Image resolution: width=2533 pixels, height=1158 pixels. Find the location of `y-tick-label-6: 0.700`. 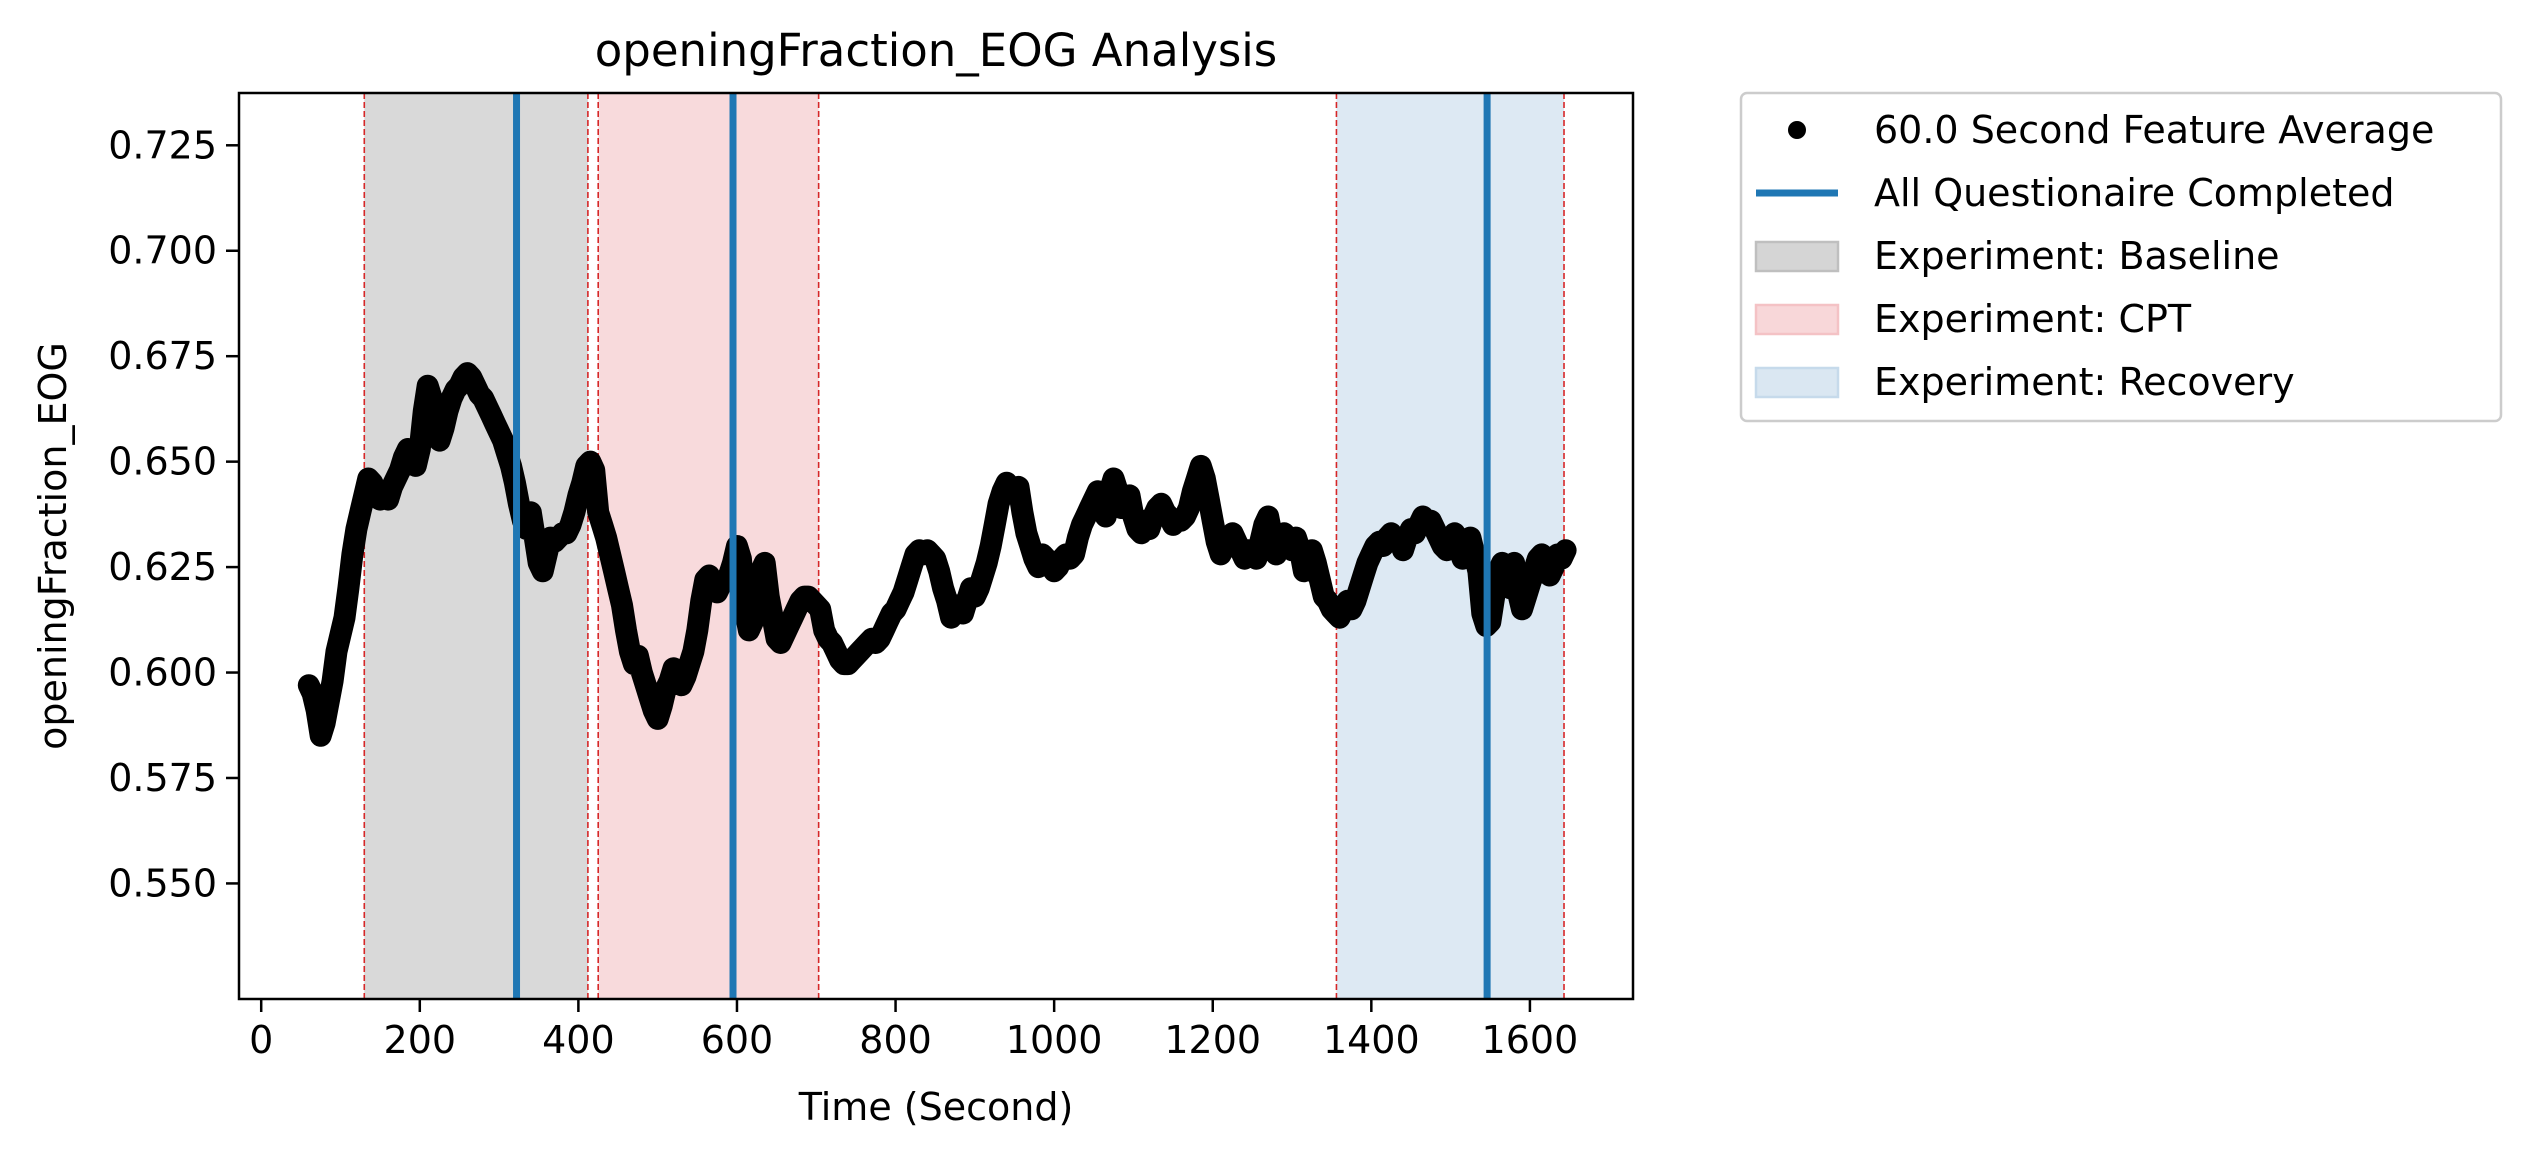

y-tick-label-6: 0.700 is located at coordinates (162, 251).